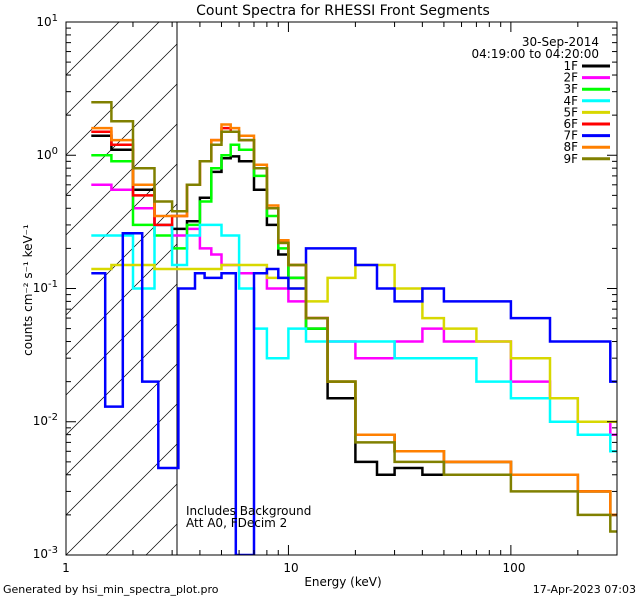  Describe the element at coordinates (45, 420) in the screenshot. I see `y-tick-label-10^-2: 10⁻²` at that location.